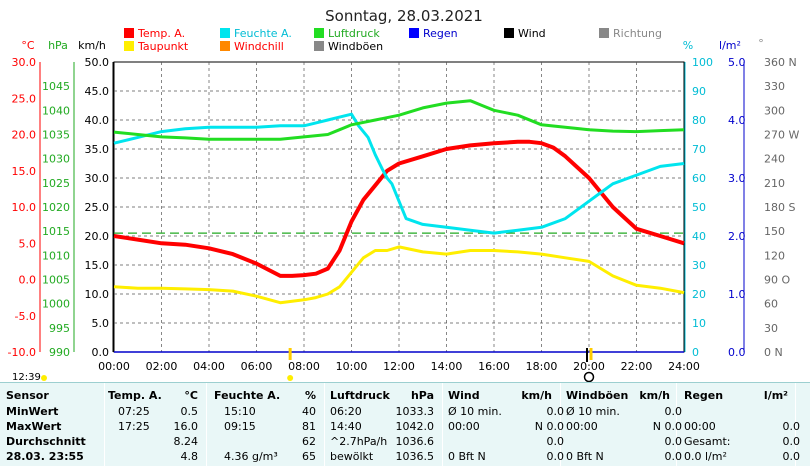 Image resolution: width=810 pixels, height=466 pixels. Describe the element at coordinates (92, 45) in the screenshot. I see `unit-wind: km/h` at that location.